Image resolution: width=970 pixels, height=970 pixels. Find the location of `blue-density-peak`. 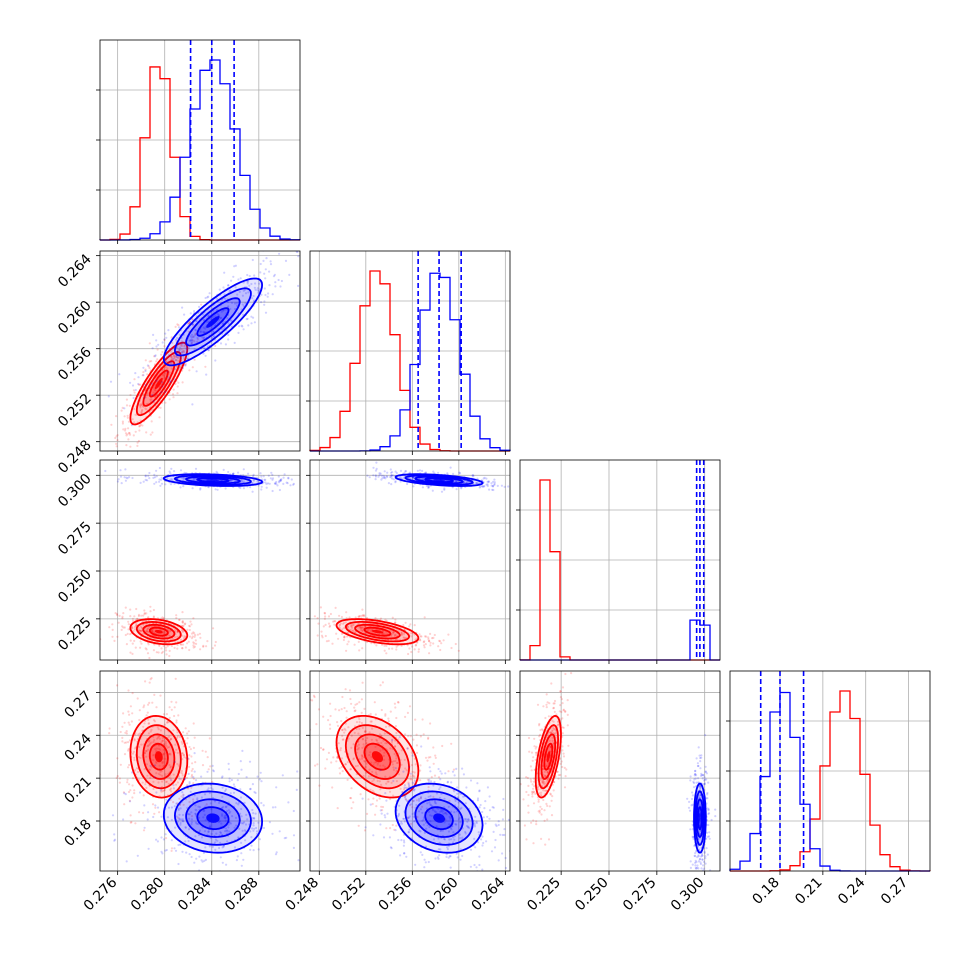

blue-density-peak is located at coordinates (439, 818).